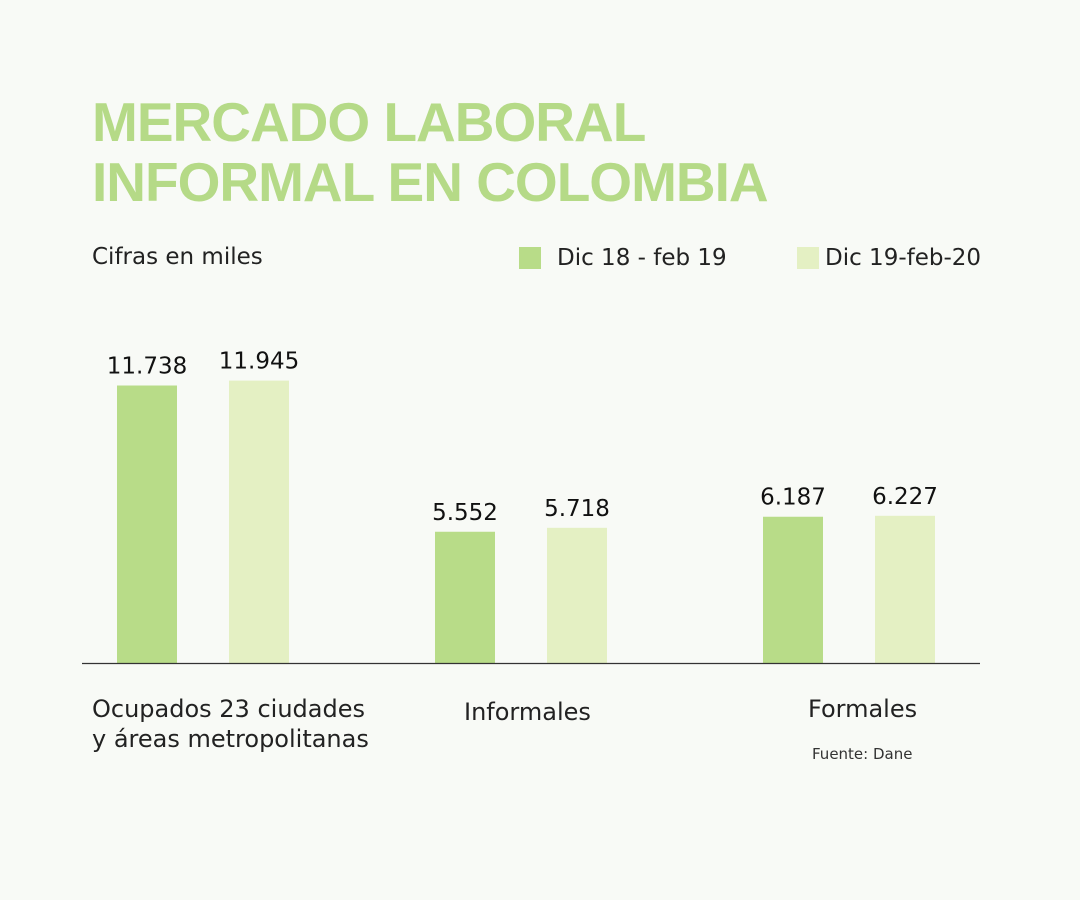 This screenshot has width=1080, height=900. What do you see at coordinates (147, 367) in the screenshot?
I see `data-label-series-1-cat-1: 11.738` at bounding box center [147, 367].